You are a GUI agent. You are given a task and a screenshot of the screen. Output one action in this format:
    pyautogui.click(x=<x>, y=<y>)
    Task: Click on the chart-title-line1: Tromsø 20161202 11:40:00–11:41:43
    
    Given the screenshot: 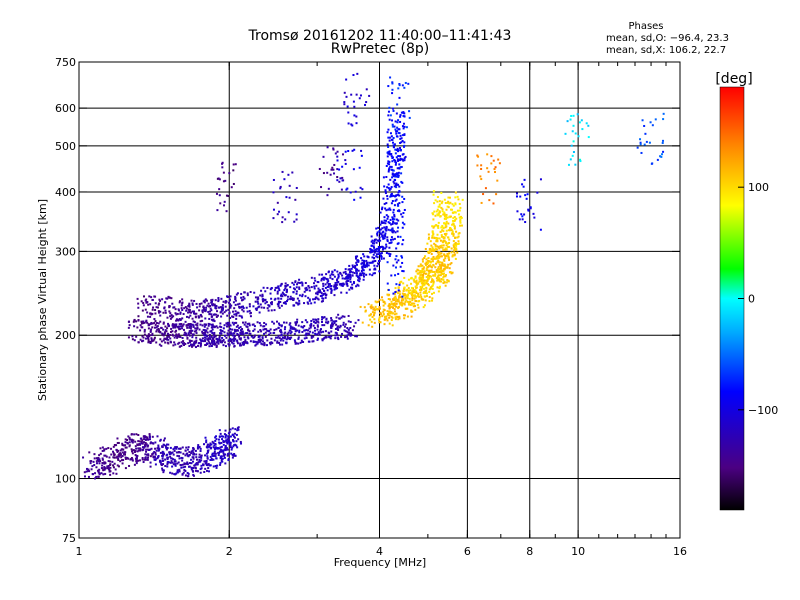 What is the action you would take?
    pyautogui.click(x=380, y=36)
    